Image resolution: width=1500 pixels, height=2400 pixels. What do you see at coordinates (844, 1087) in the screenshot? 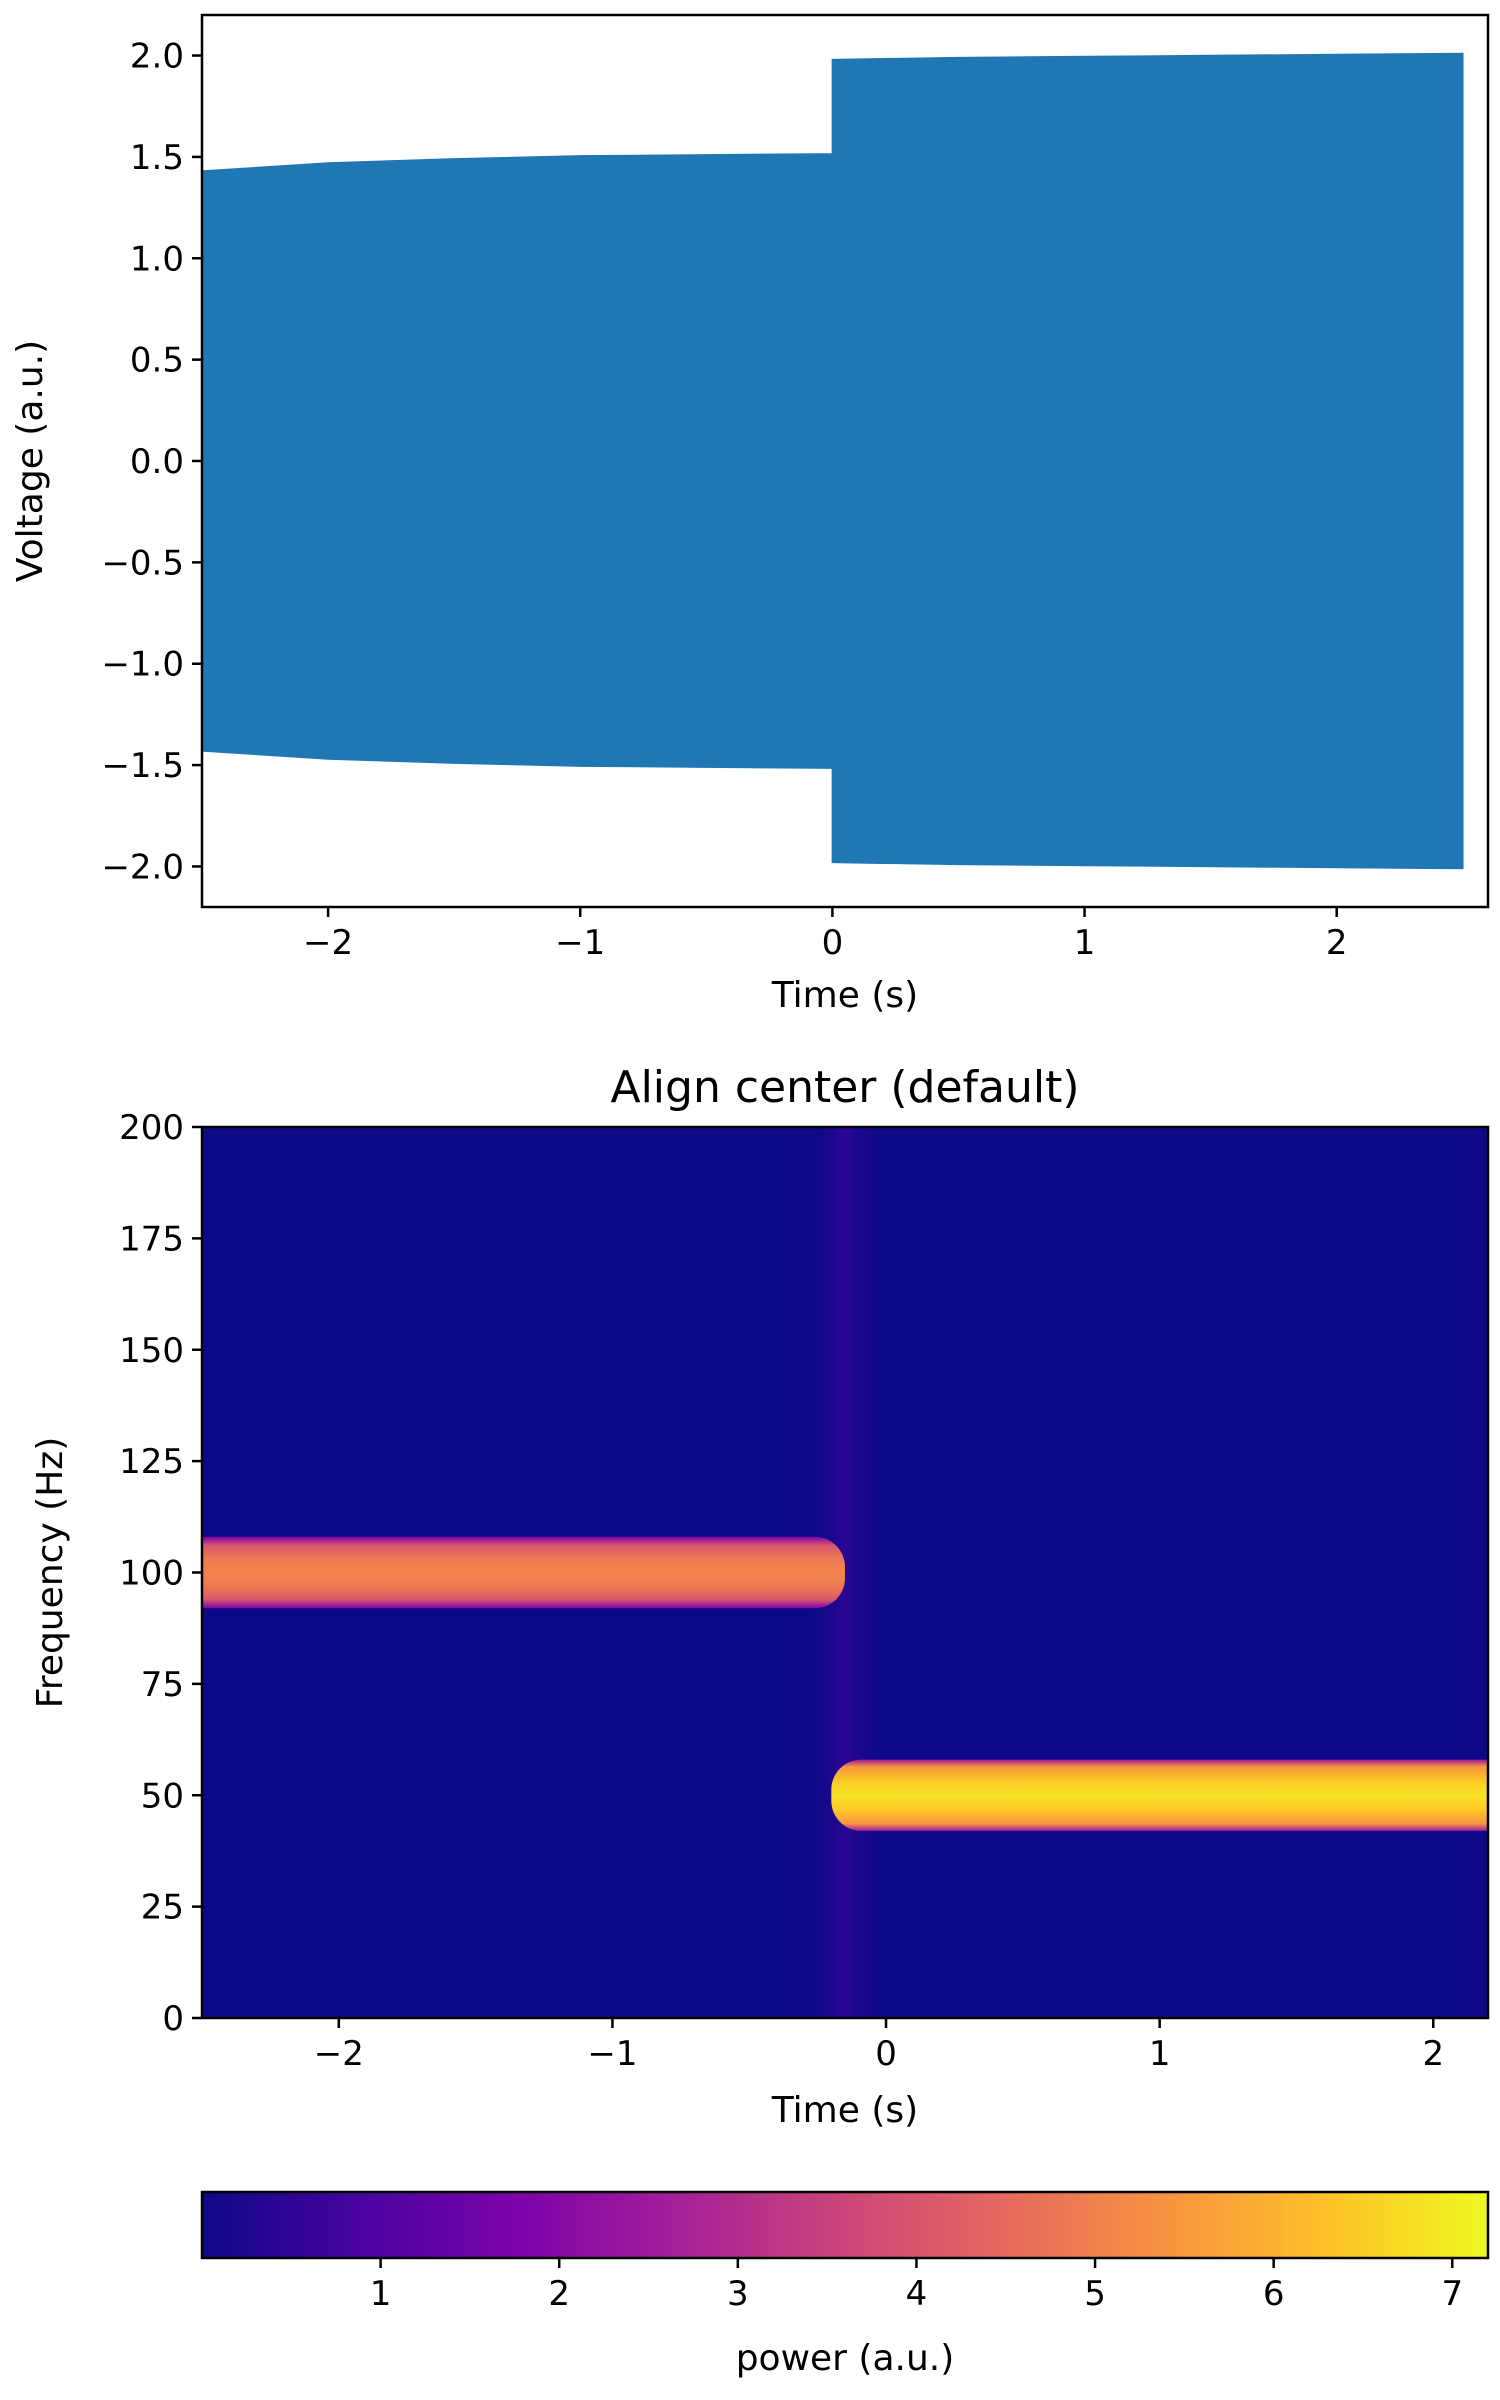
I see `spectrogram-title: Align center (default)` at bounding box center [844, 1087].